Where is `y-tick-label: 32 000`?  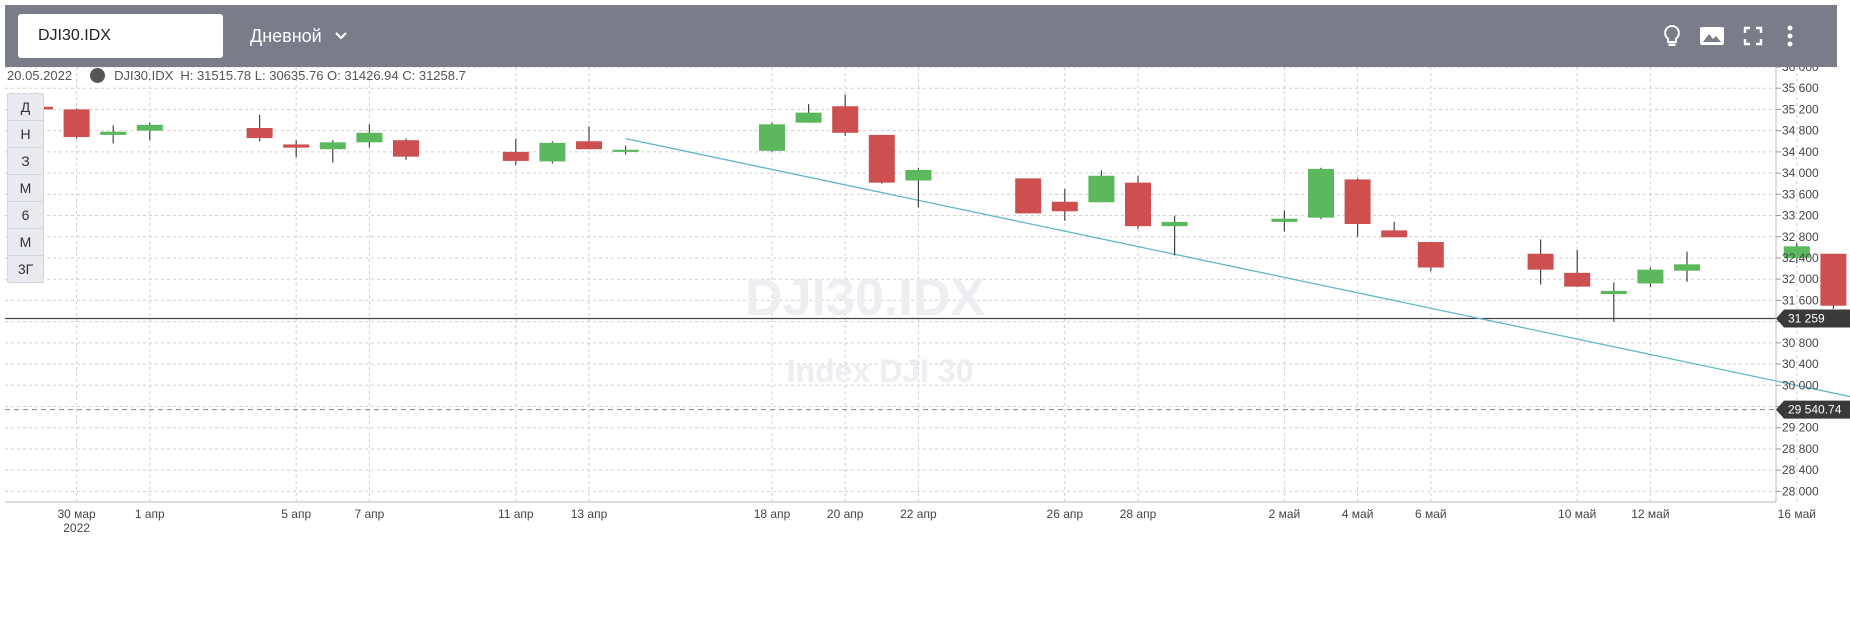
y-tick-label: 32 000 is located at coordinates (1800, 279).